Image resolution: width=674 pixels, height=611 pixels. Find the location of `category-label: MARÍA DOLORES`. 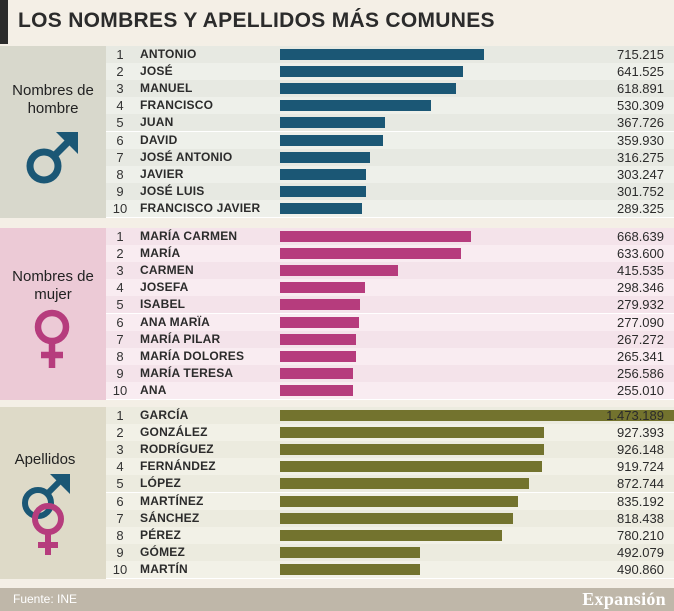

category-label: MARÍA DOLORES is located at coordinates (192, 355).